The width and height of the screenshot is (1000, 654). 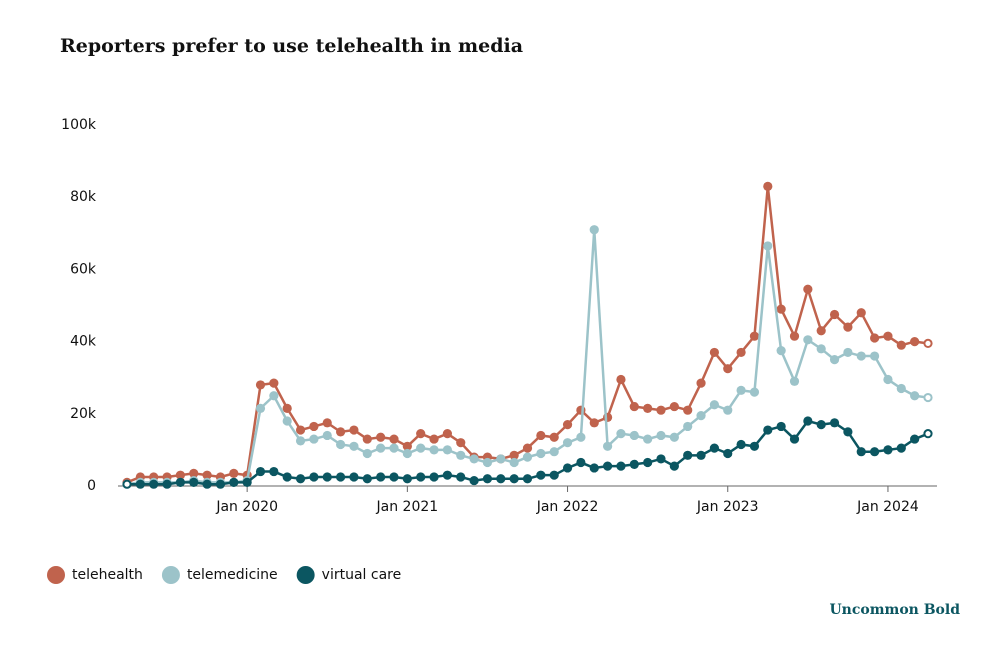 I want to click on x-tick-label: Jan 2021, so click(x=407, y=507).